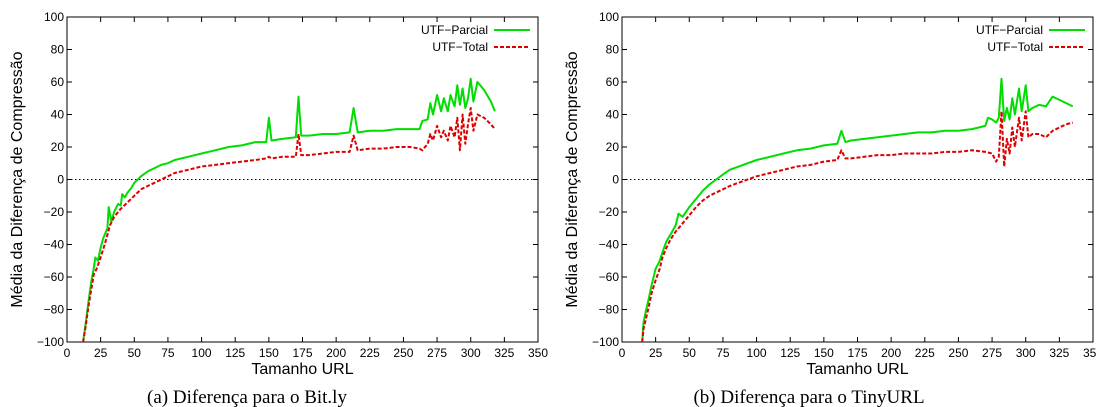 This screenshot has width=1096, height=407. What do you see at coordinates (247, 397) in the screenshot?
I see `figure-caption: (a) Diferença para o Bit.ly` at bounding box center [247, 397].